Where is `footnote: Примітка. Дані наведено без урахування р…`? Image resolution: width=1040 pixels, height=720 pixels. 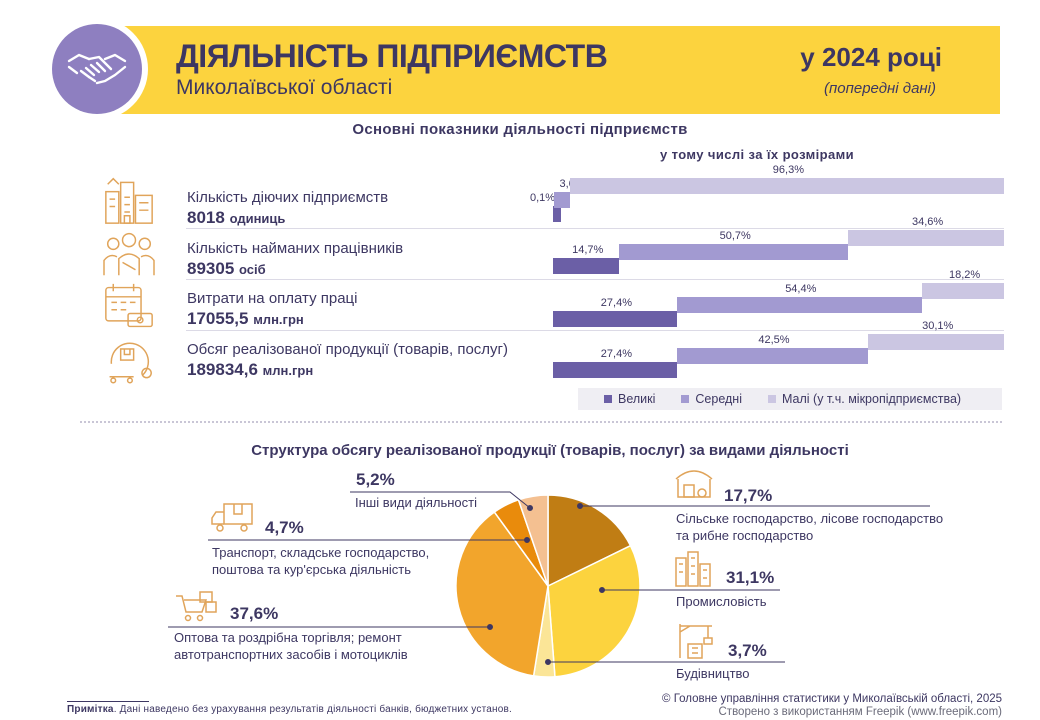
footnote: Примітка. Дані наведено без урахування р… is located at coordinates (289, 709).